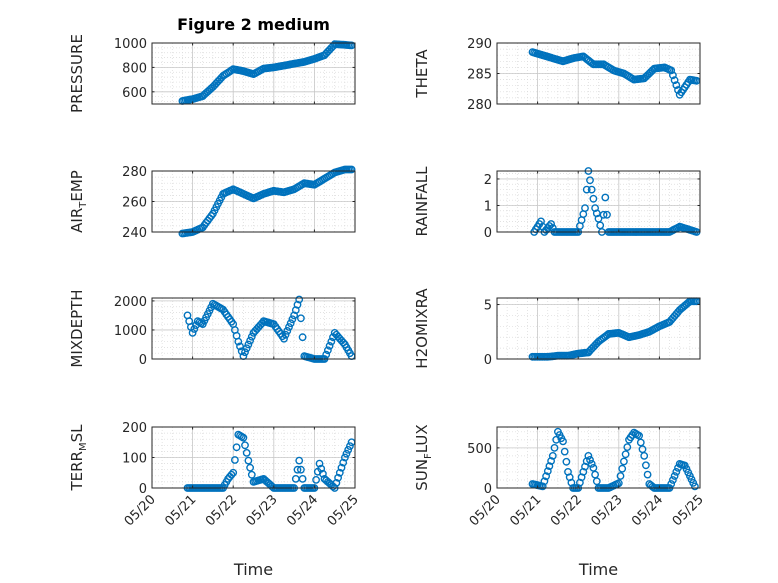 The image size is (778, 583). Describe the element at coordinates (253, 24) in the screenshot. I see `chart-title: Figure 2 medium` at that location.